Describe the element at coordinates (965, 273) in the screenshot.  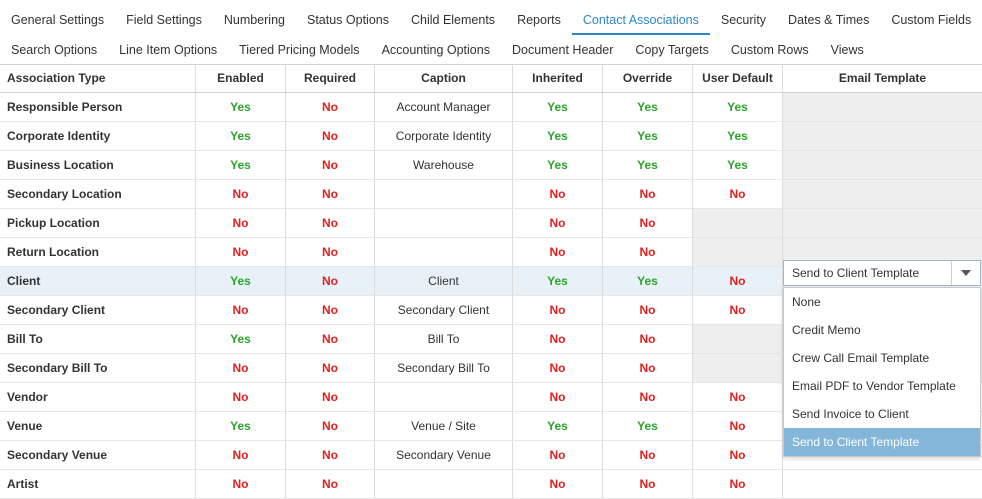
I see `chevron-down-icon` at that location.